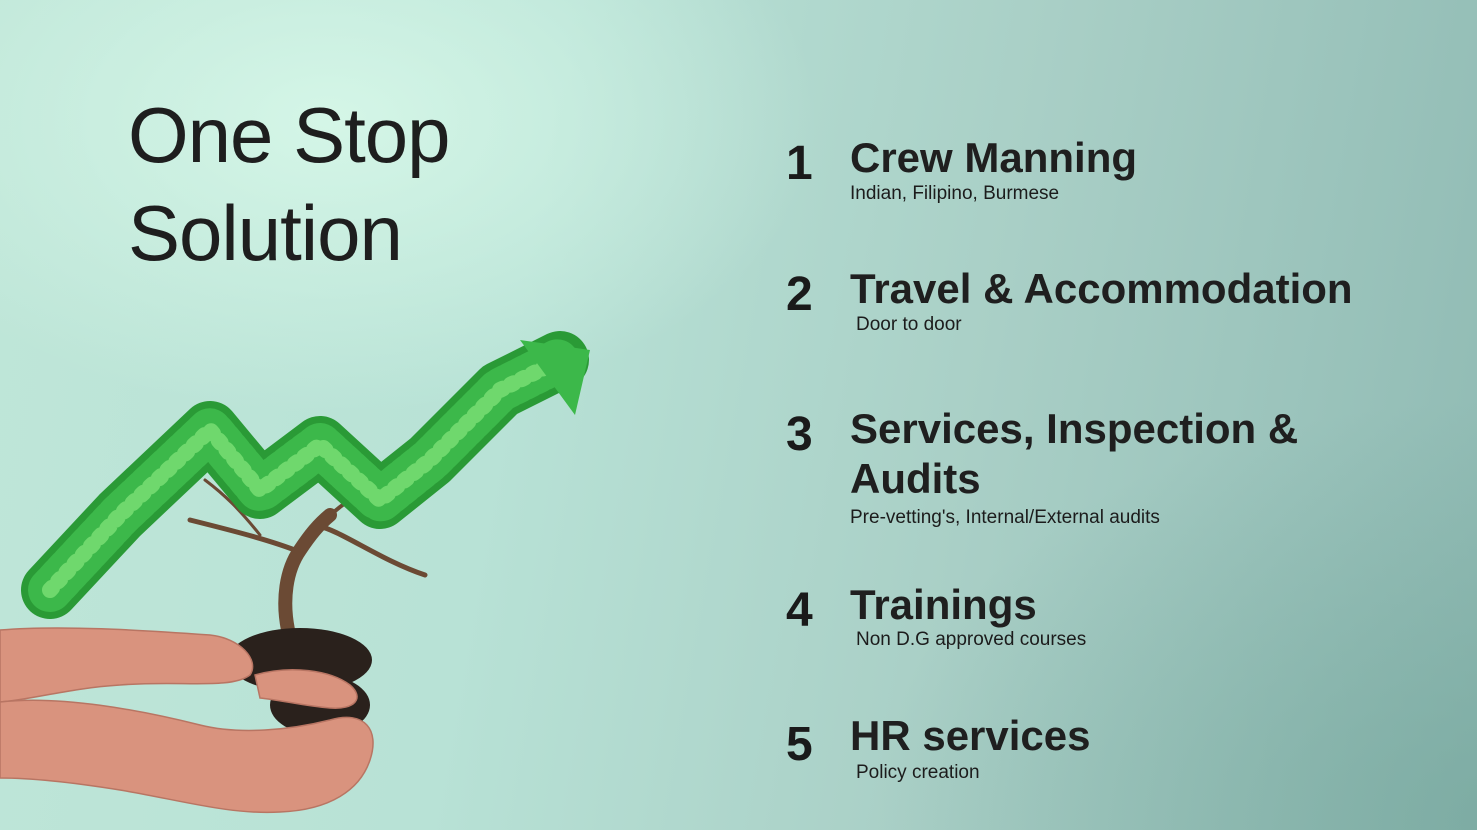 This screenshot has height=830, width=1477. What do you see at coordinates (909, 324) in the screenshot?
I see `item-detail: Door to door` at bounding box center [909, 324].